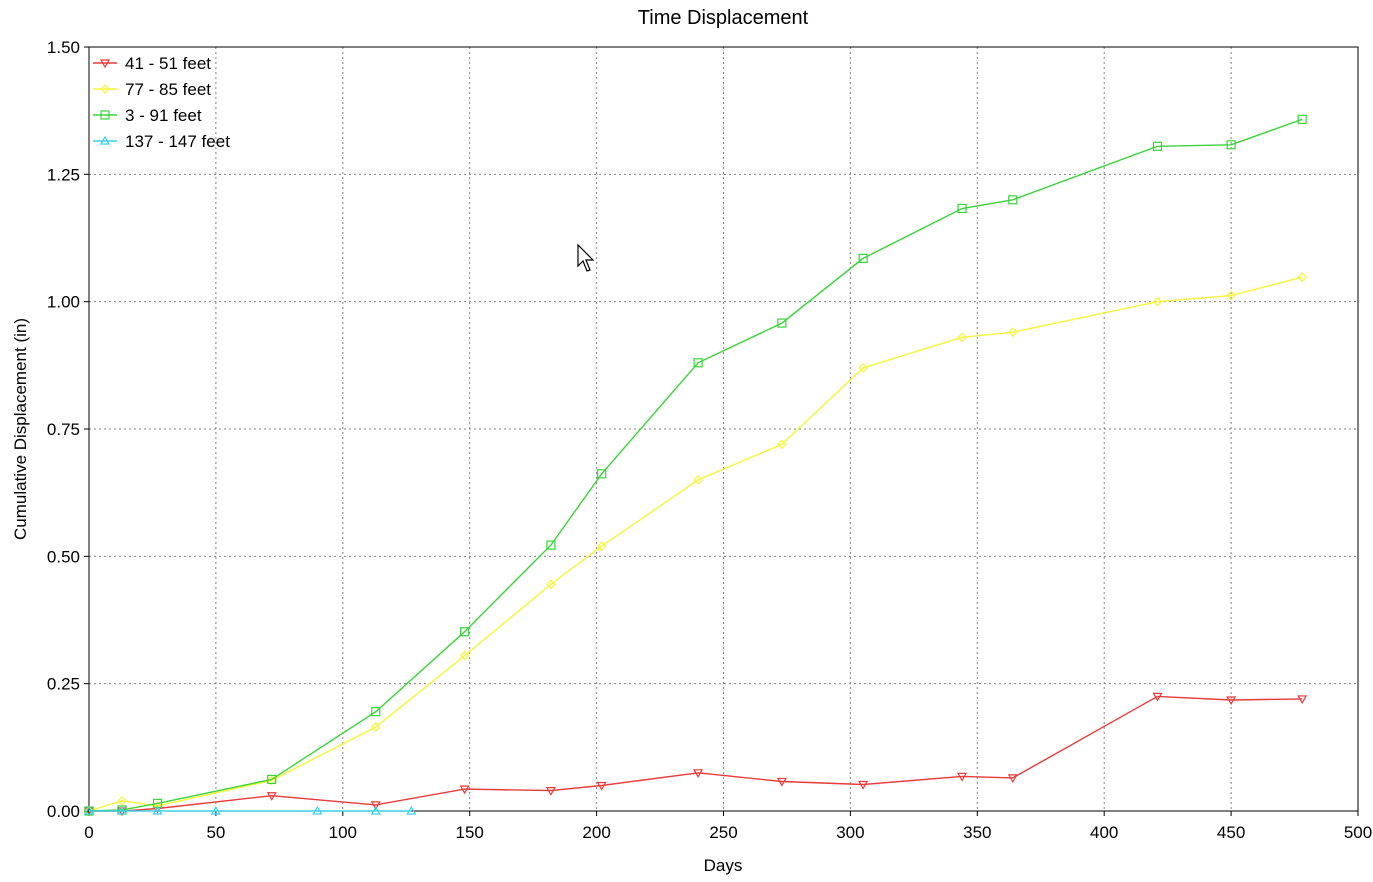 The image size is (1373, 882). What do you see at coordinates (1104, 832) in the screenshot?
I see `x-tick-label: 400` at bounding box center [1104, 832].